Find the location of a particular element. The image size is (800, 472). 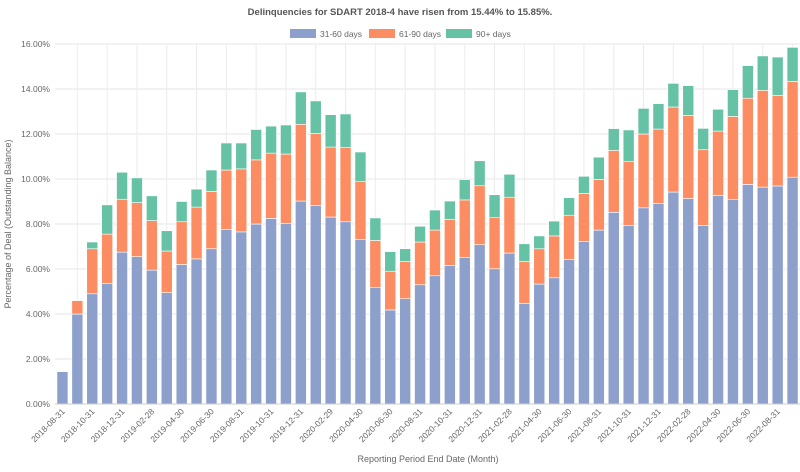

legend-label: 31-60 days is located at coordinates (341, 34).